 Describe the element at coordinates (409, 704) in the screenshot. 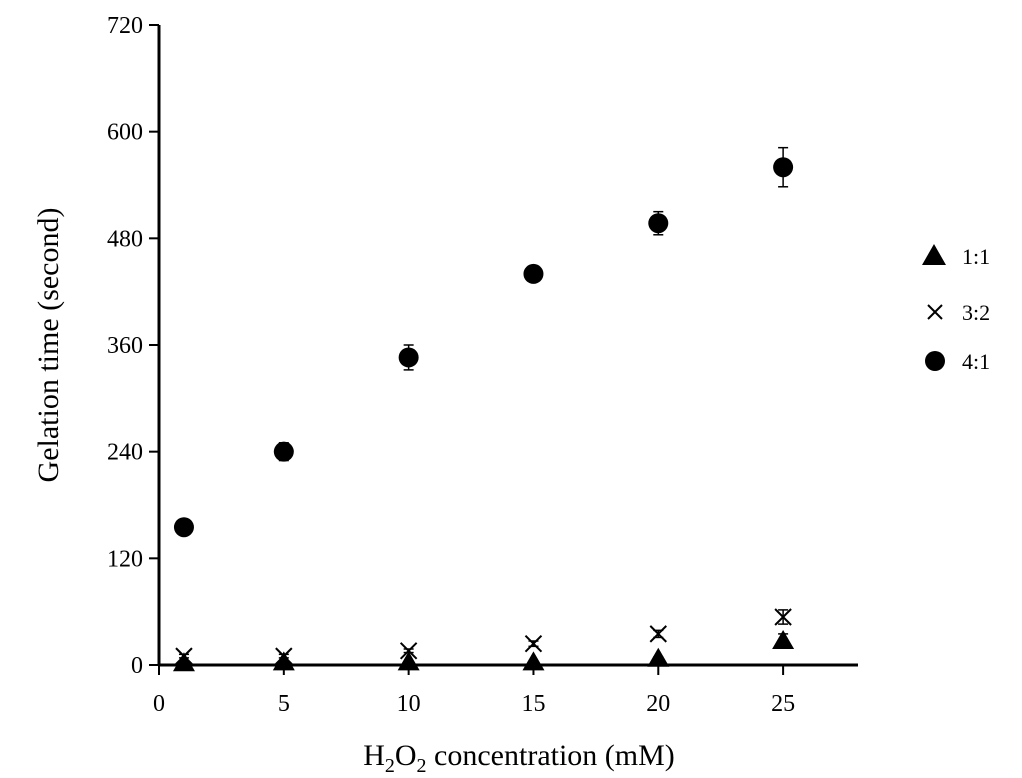

I see `x-tick-label: 10` at that location.